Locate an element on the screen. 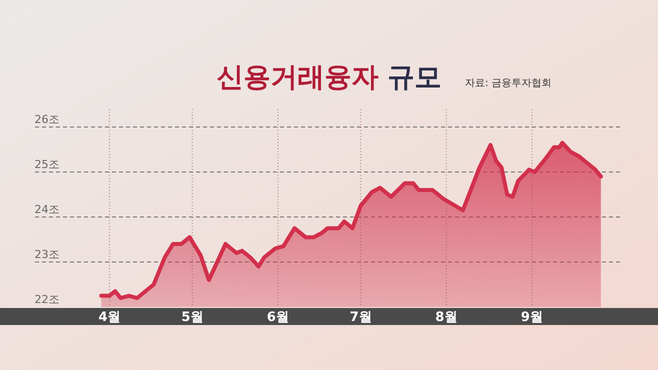 The image size is (658, 370). annotation: 자료: 금융투자협회 is located at coordinates (508, 83).